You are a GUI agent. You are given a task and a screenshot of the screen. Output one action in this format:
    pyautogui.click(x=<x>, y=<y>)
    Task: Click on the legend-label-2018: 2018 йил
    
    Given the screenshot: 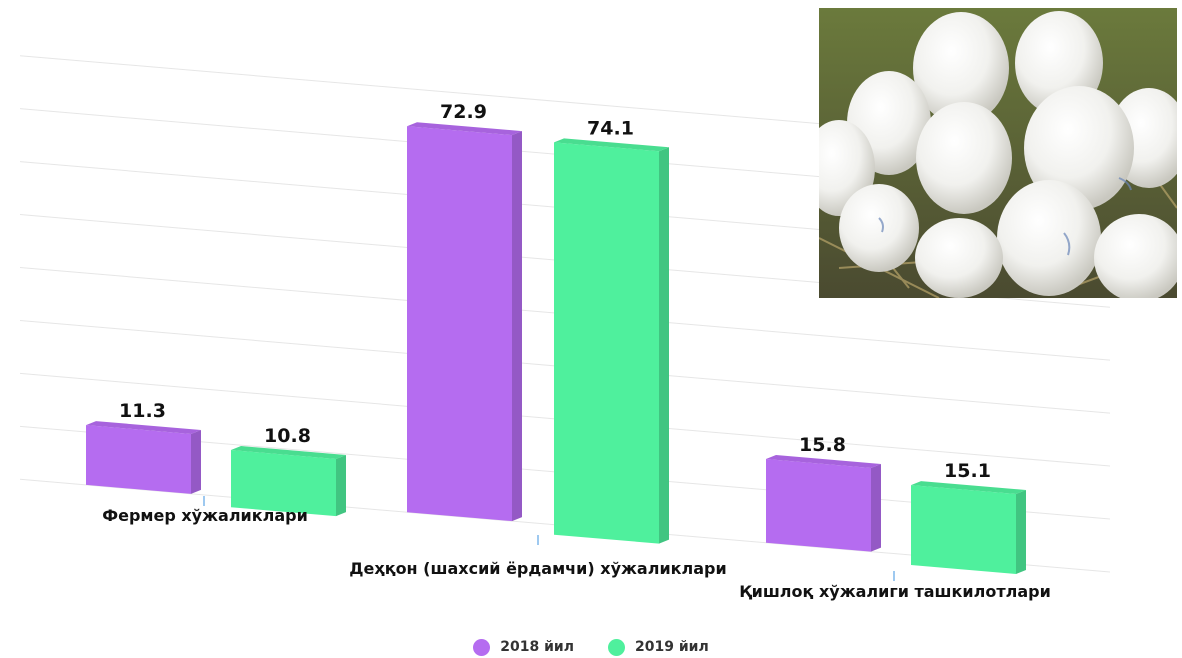 What is the action you would take?
    pyautogui.click(x=537, y=647)
    